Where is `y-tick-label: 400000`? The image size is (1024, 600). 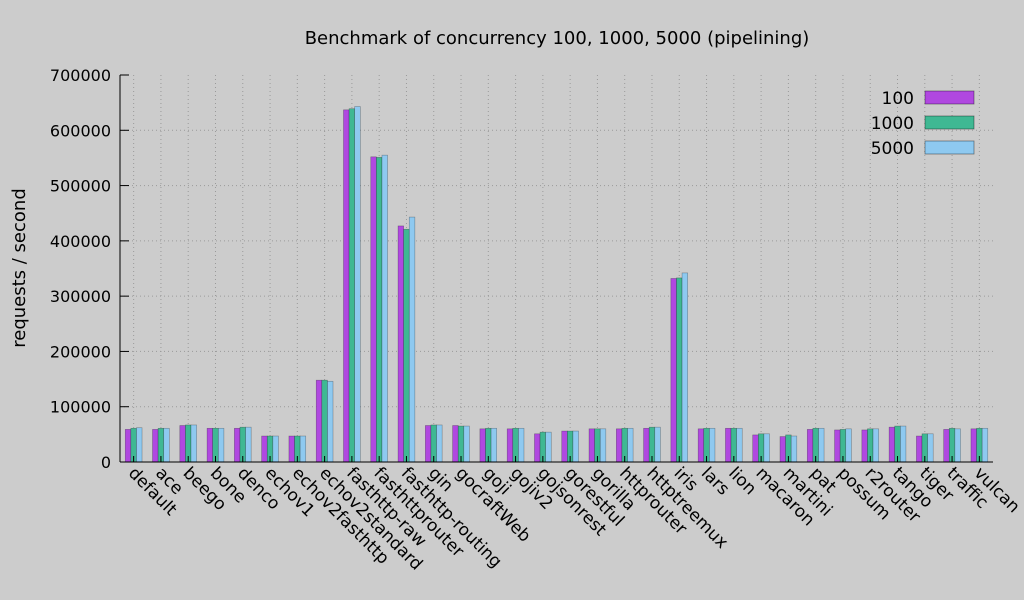
y-tick-label: 400000 is located at coordinates (80, 241).